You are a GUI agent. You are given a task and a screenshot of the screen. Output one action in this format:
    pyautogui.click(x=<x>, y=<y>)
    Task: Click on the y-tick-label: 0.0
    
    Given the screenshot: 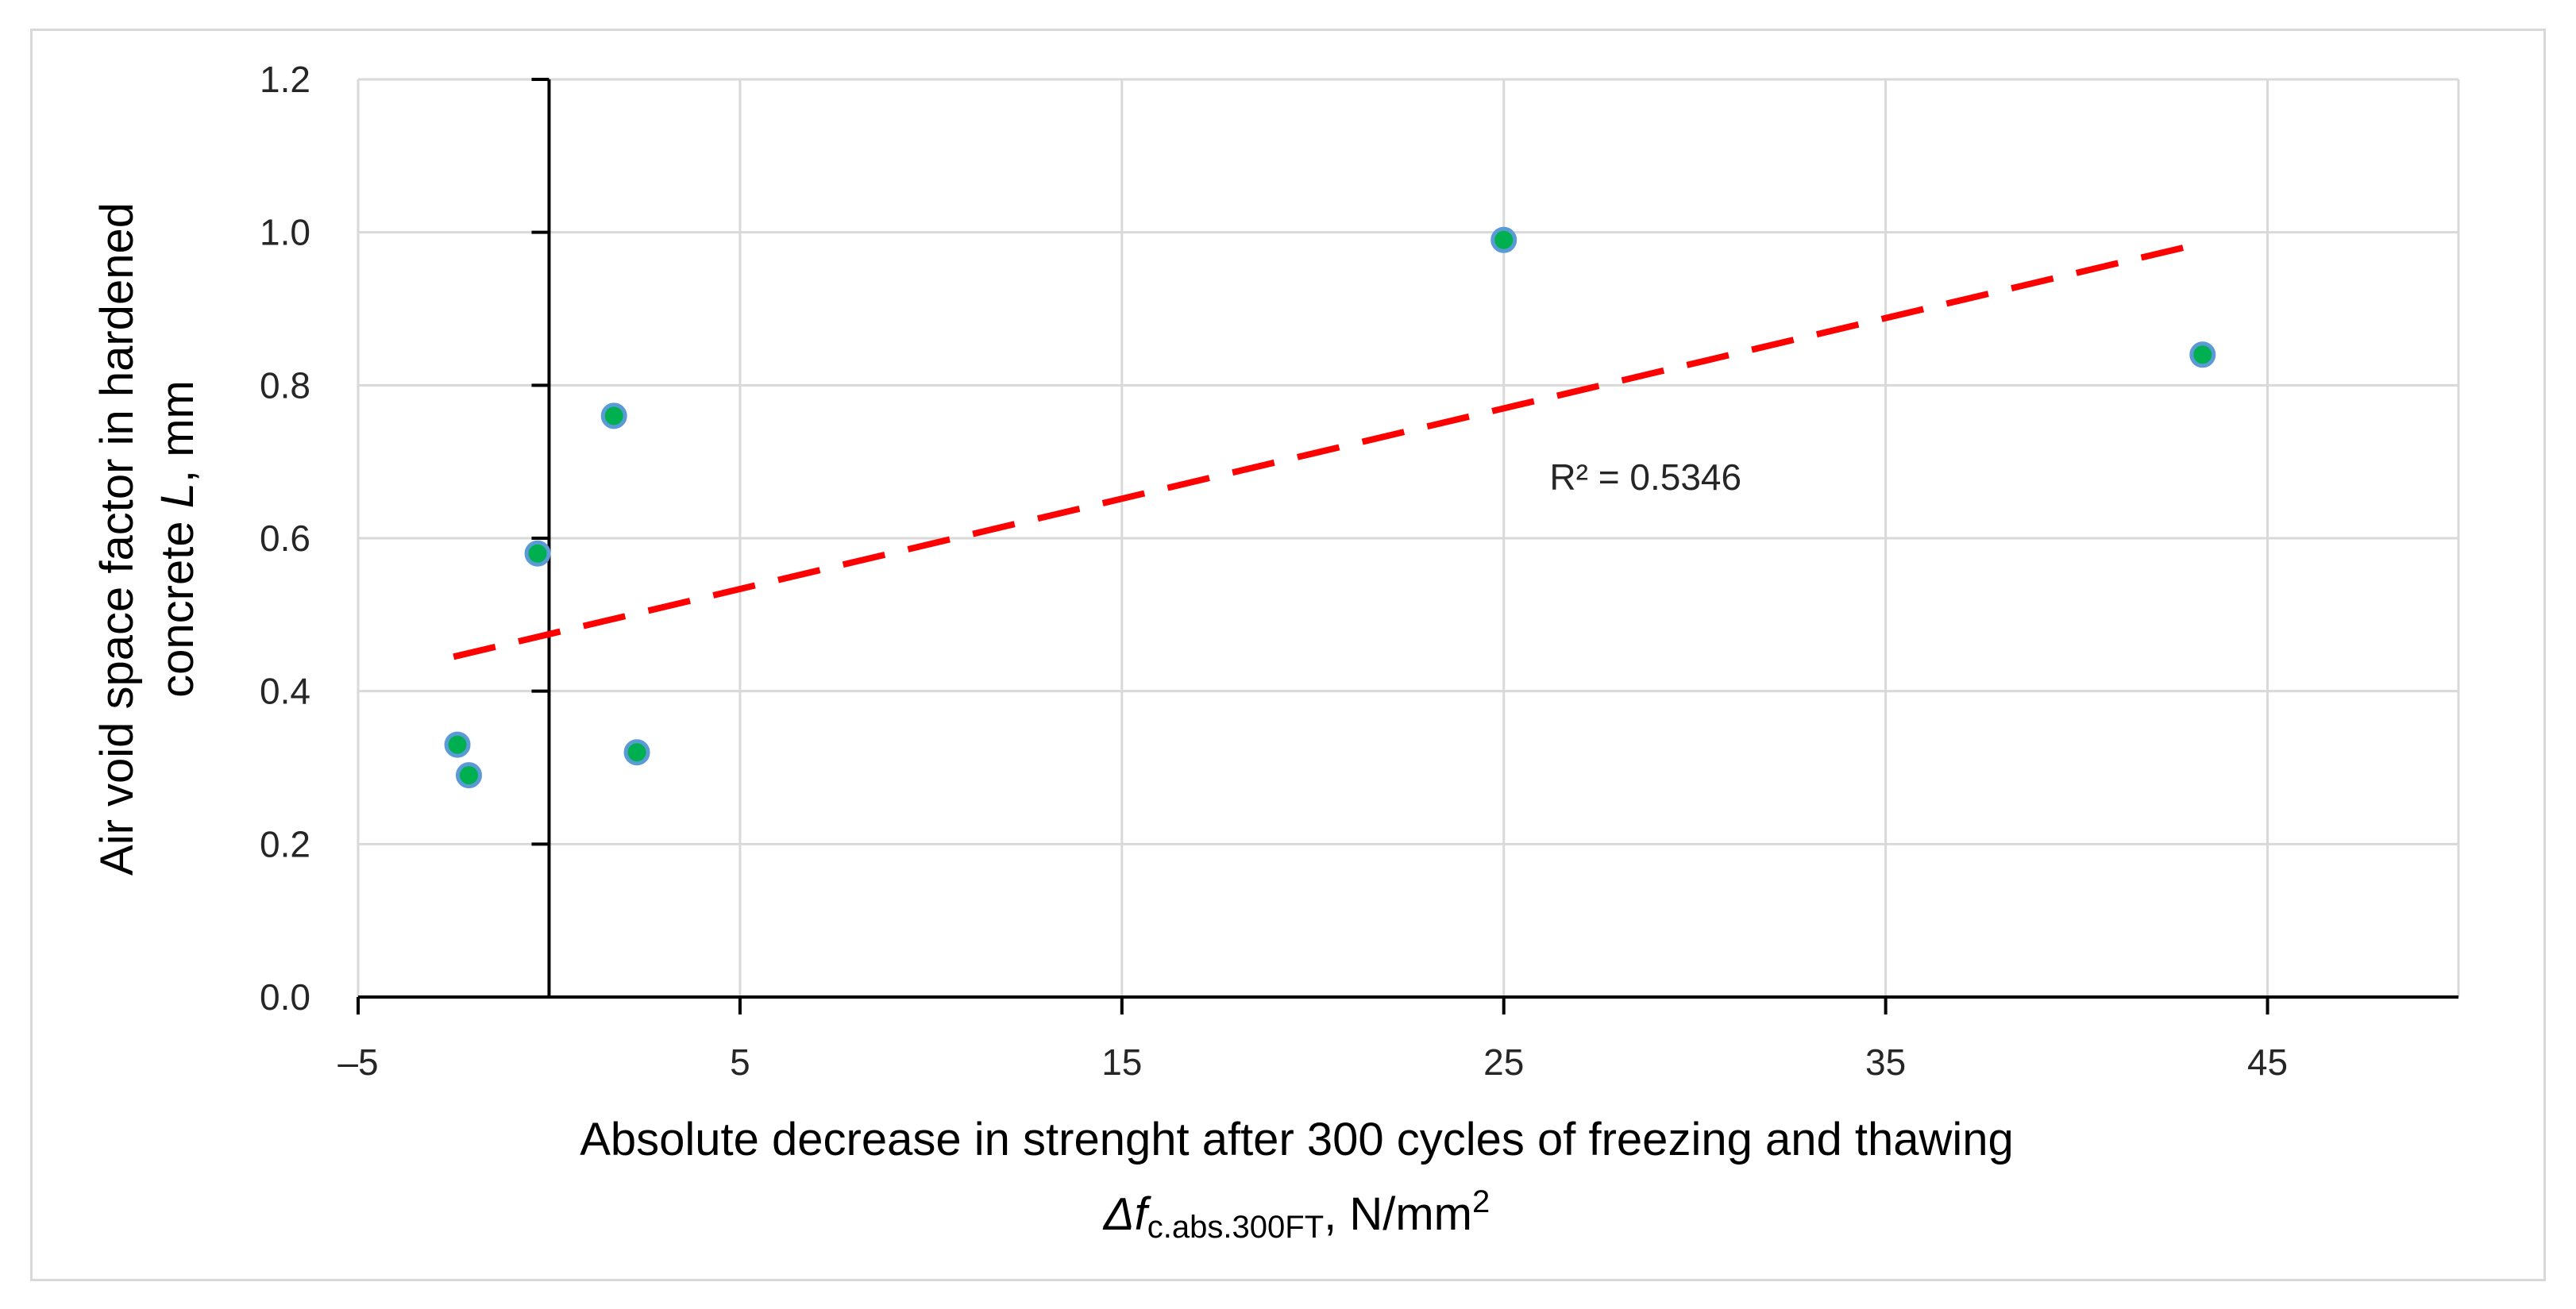 What is the action you would take?
    pyautogui.click(x=285, y=997)
    